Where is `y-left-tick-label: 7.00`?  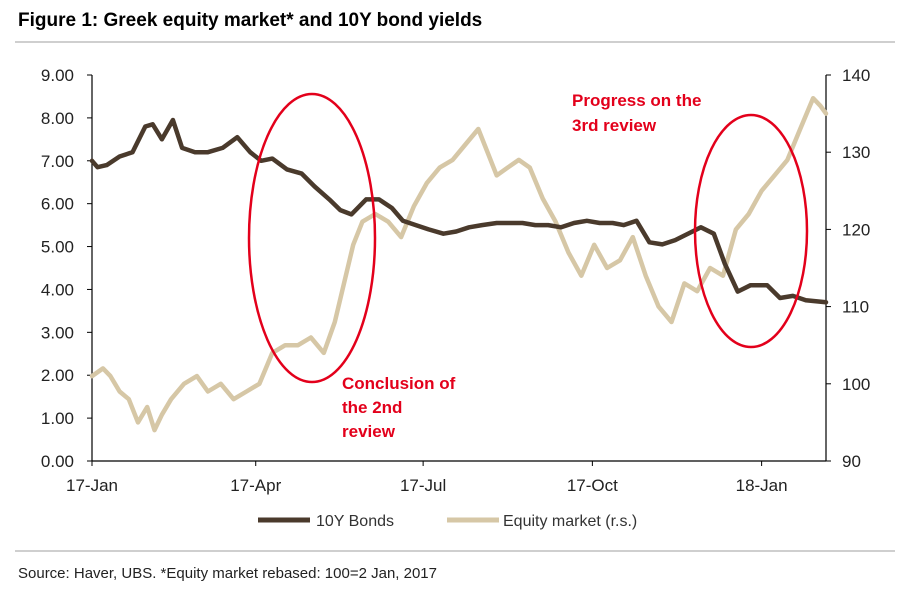
y-left-tick-label: 7.00 is located at coordinates (57, 161).